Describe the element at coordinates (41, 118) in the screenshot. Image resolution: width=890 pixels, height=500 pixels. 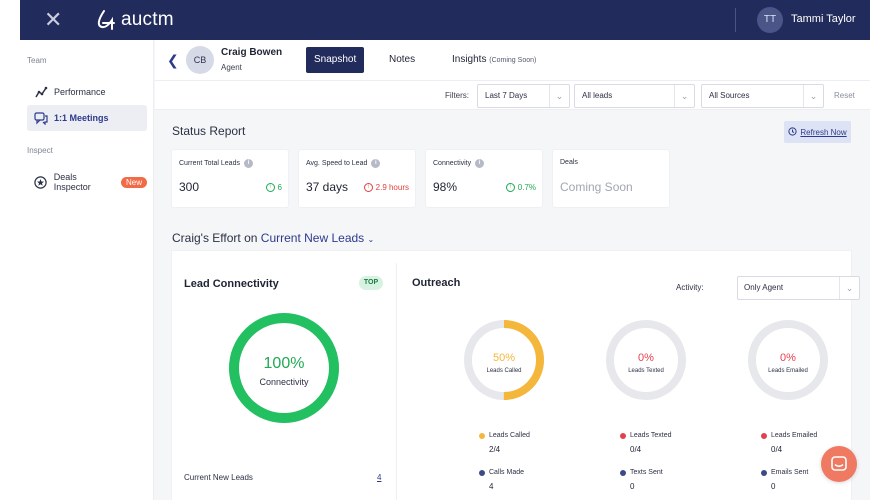
I see `chat-bubbles-icon` at that location.